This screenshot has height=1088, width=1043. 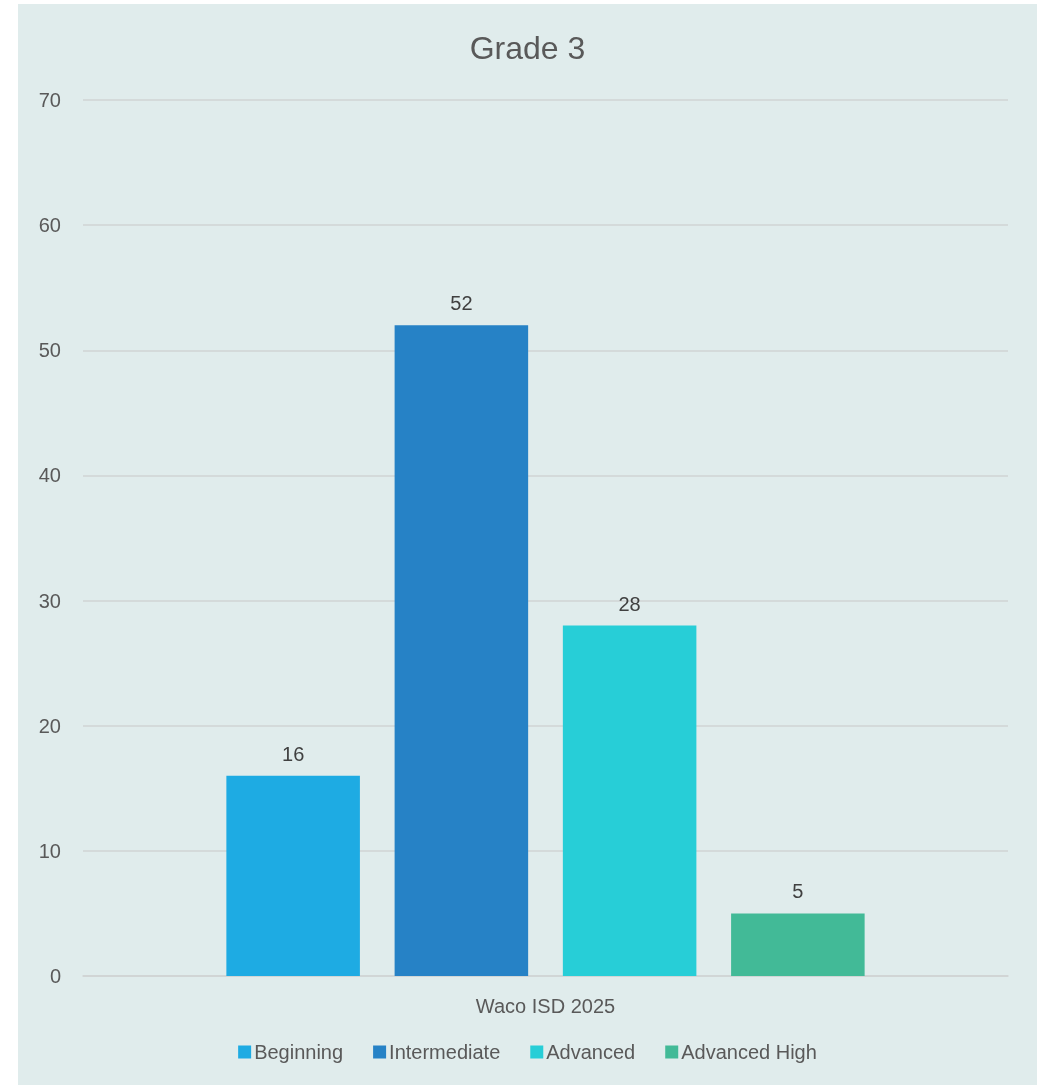 I want to click on data-label: 52, so click(x=461, y=303).